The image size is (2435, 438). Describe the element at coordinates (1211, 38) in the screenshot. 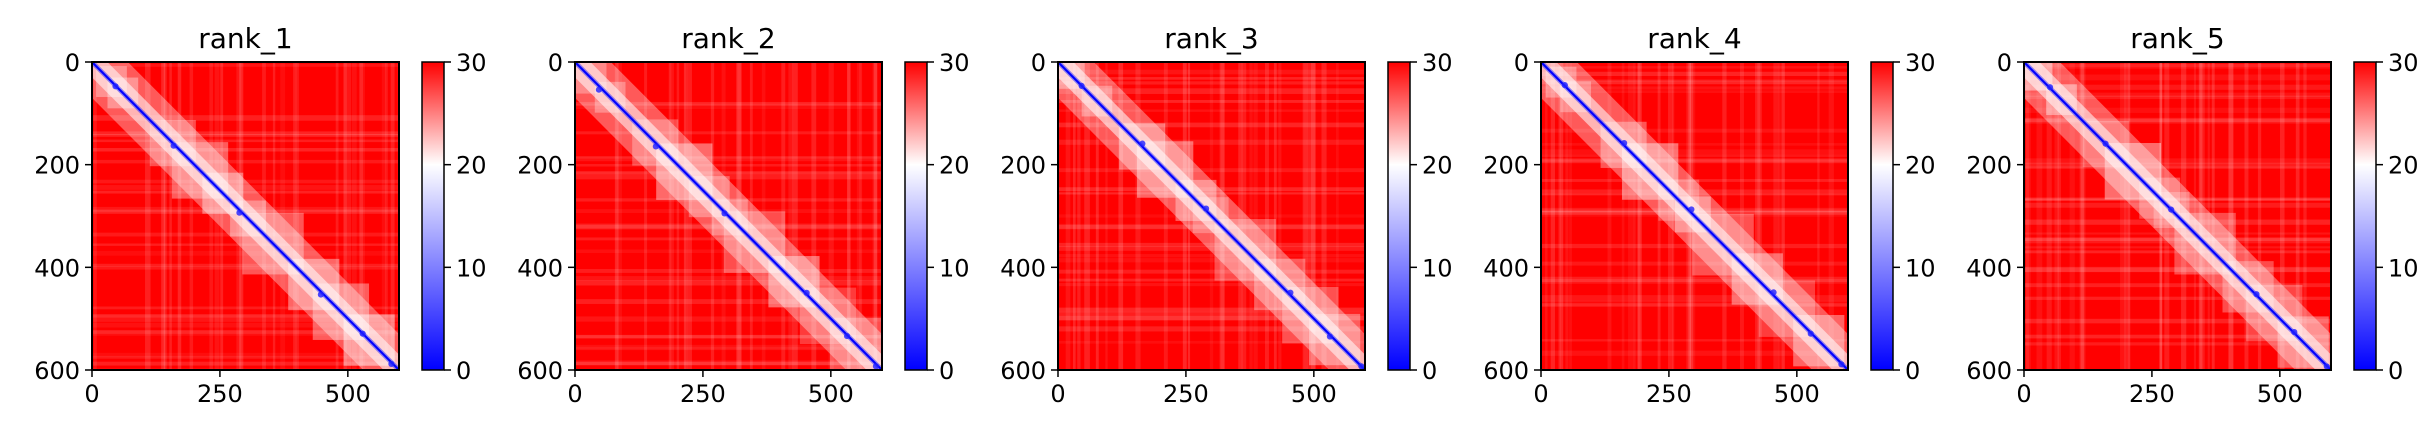

I see `panel-title: rank_3` at that location.